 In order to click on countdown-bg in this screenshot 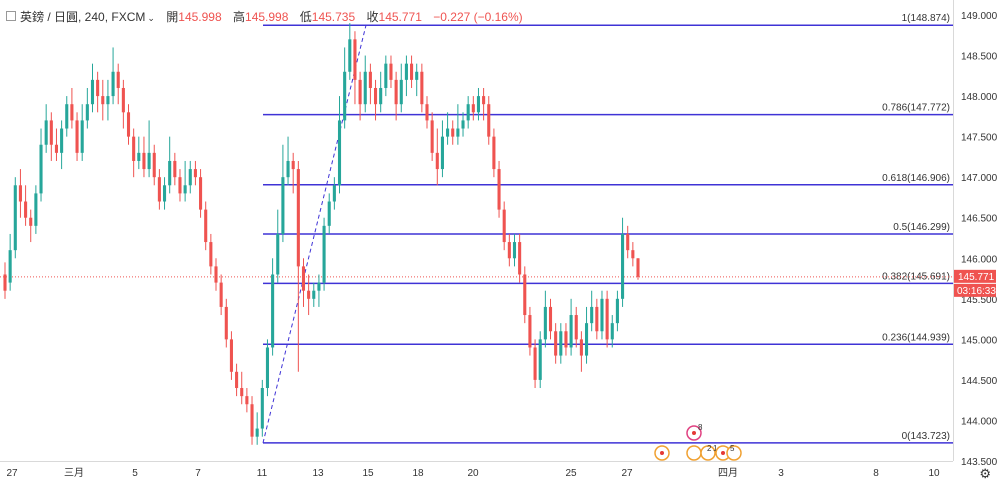, I will do `click(975, 290)`.